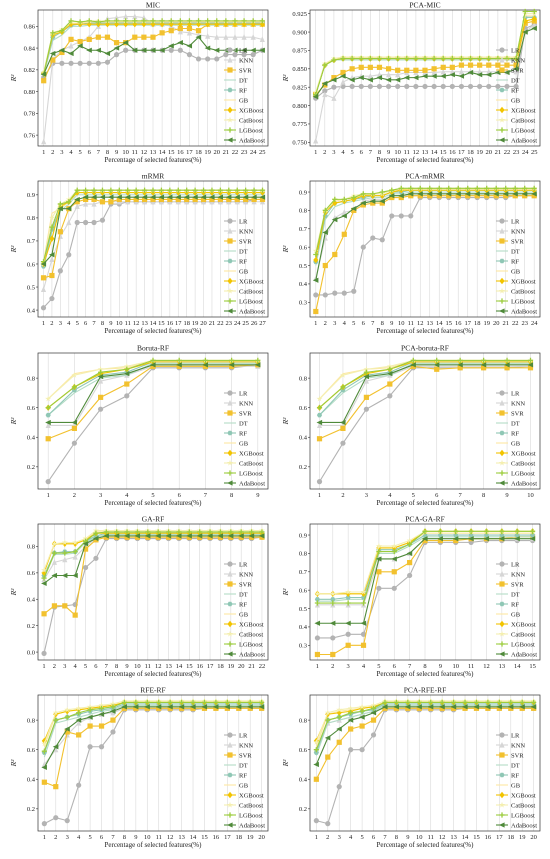 The height and width of the screenshot is (859, 550). What do you see at coordinates (152, 690) in the screenshot?
I see `chart-title: RFE-RF` at bounding box center [152, 690].